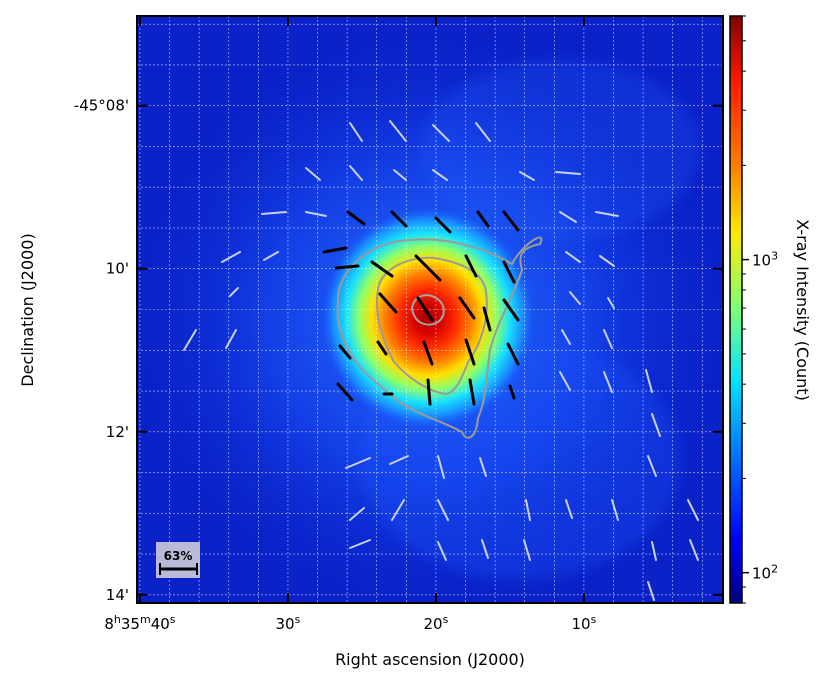 The width and height of the screenshot is (831, 687). What do you see at coordinates (765, 259) in the screenshot?
I see `colorbar-tick-label: 10³` at bounding box center [765, 259].